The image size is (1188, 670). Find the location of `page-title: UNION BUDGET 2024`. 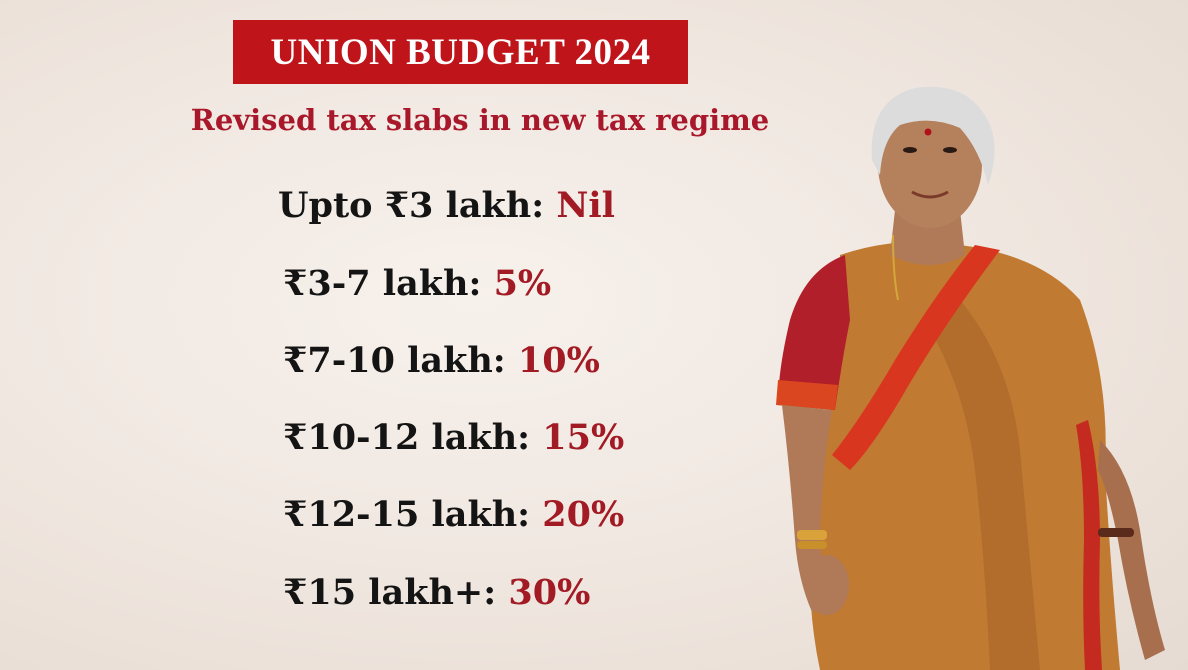

page-title: UNION BUDGET 2024 is located at coordinates (460, 52).